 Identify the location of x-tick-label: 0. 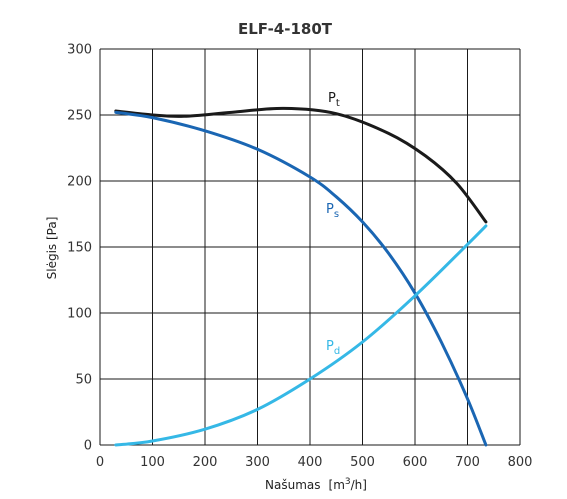
(100, 462).